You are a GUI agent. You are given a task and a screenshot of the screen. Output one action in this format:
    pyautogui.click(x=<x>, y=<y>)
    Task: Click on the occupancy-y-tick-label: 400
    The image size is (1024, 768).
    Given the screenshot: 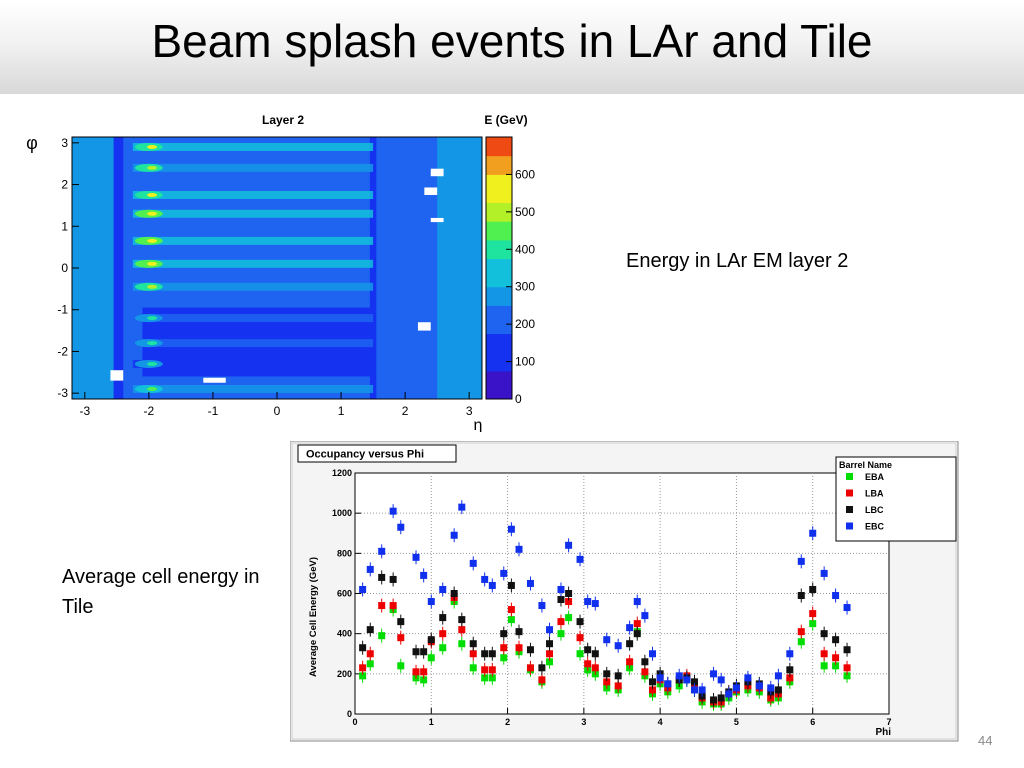 What is the action you would take?
    pyautogui.click(x=344, y=634)
    